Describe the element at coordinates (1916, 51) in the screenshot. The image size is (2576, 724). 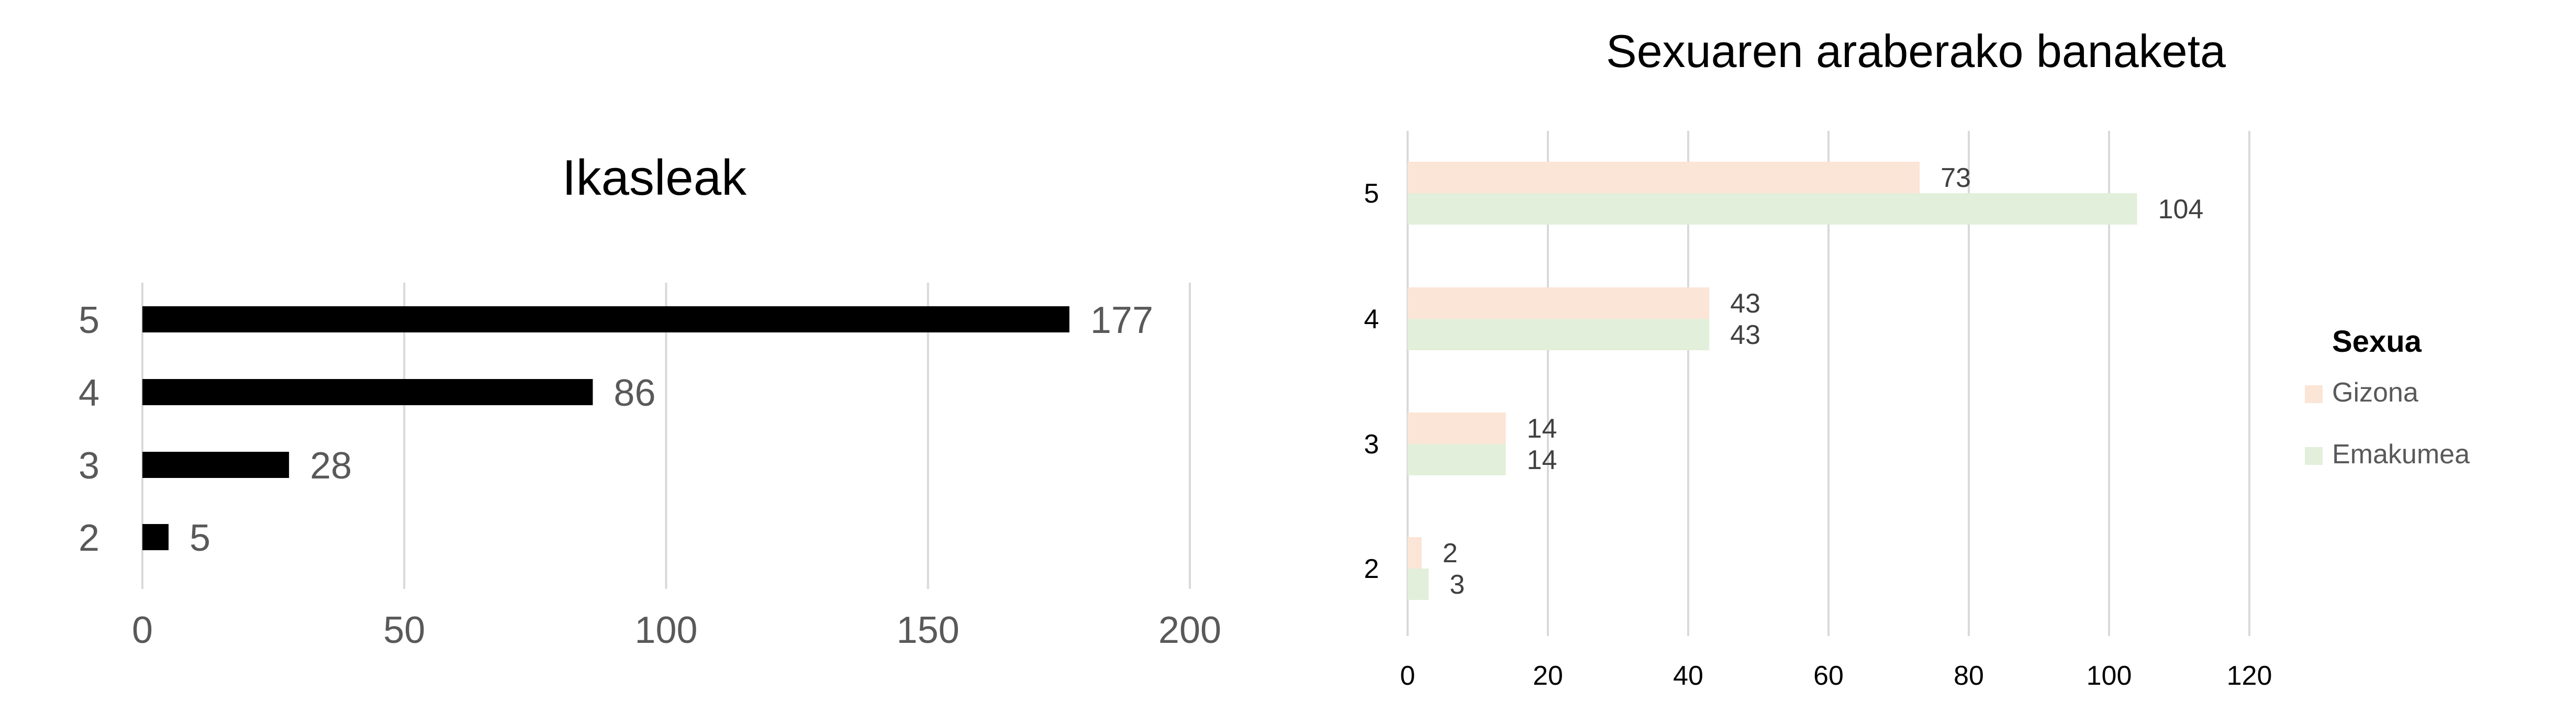
I see `chart-title: Sexuaren araberako banaketa` at that location.